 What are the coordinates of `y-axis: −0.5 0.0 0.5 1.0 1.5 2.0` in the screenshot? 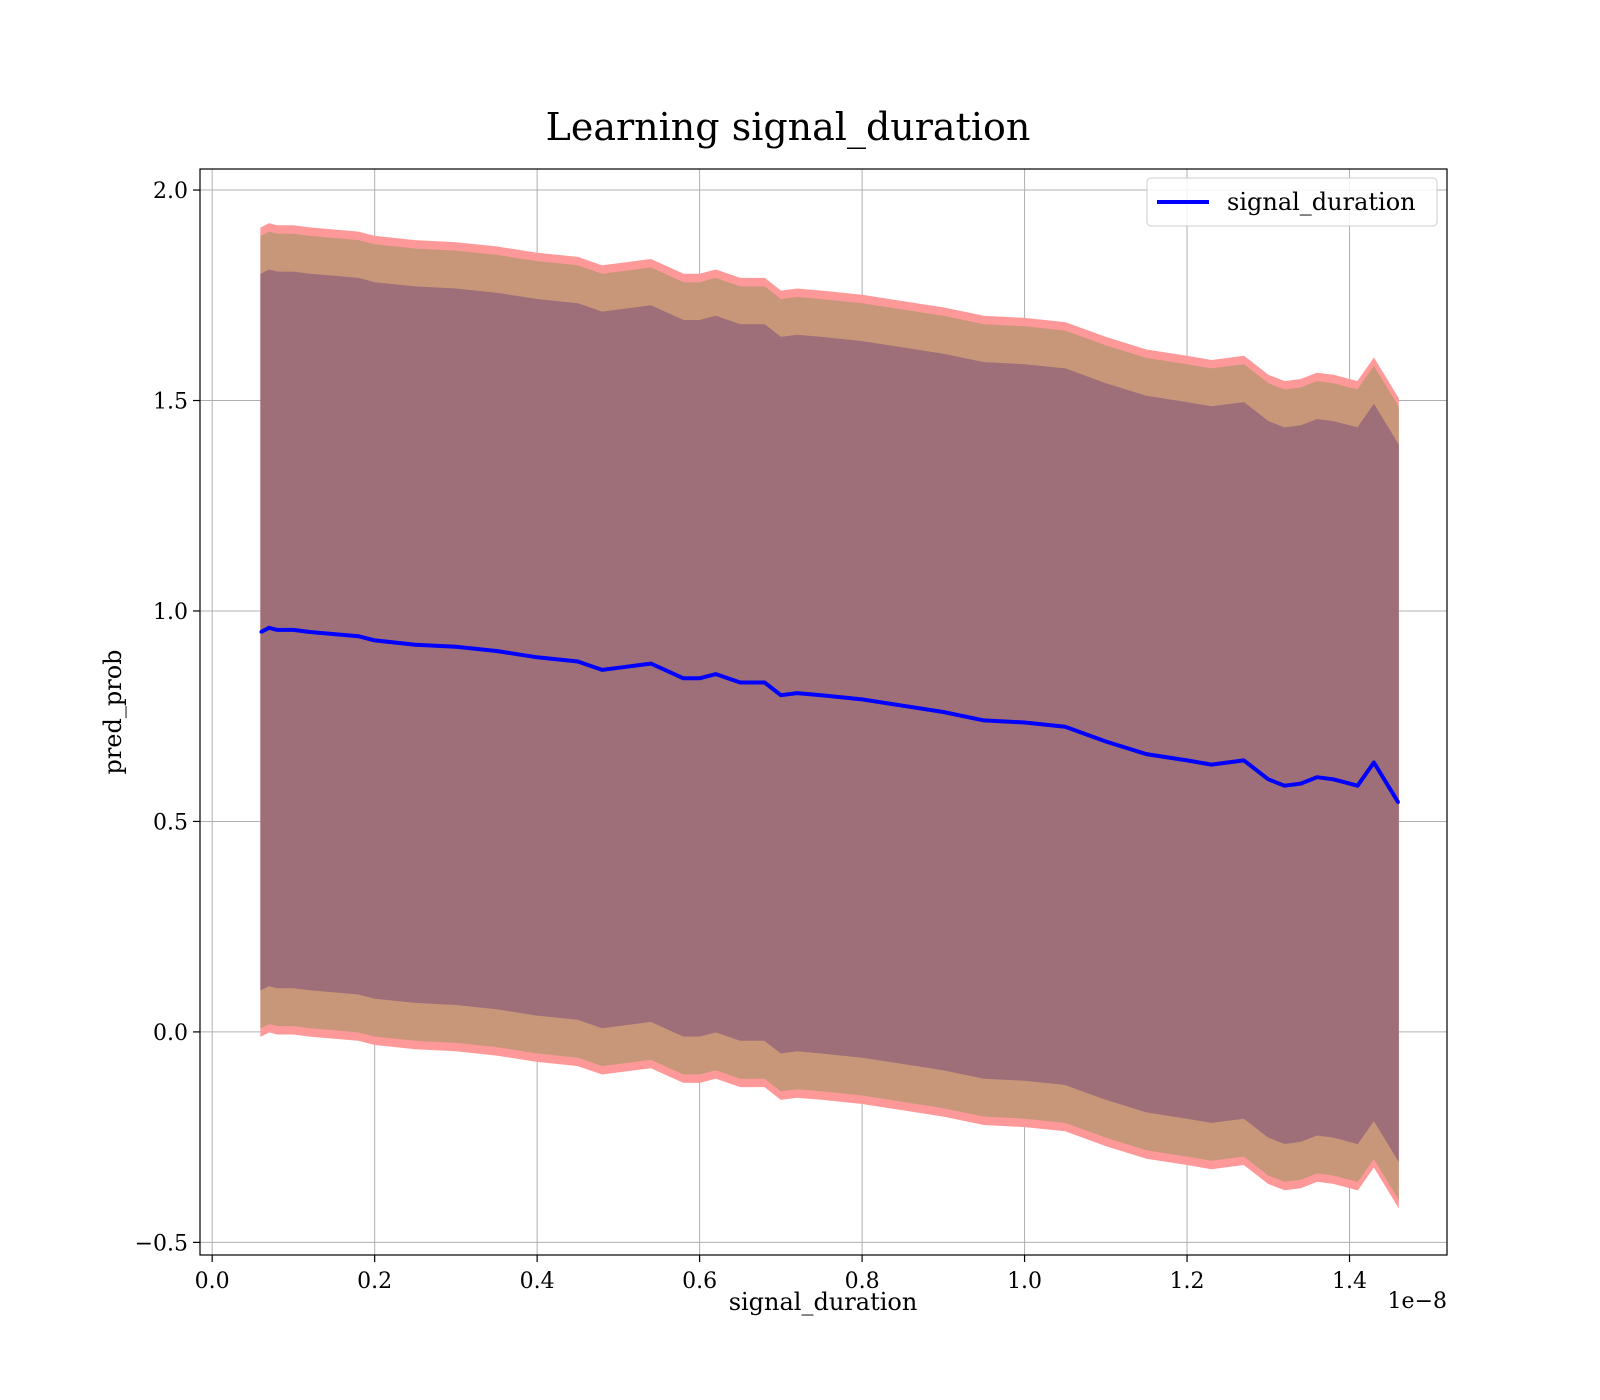 It's located at (167, 717).